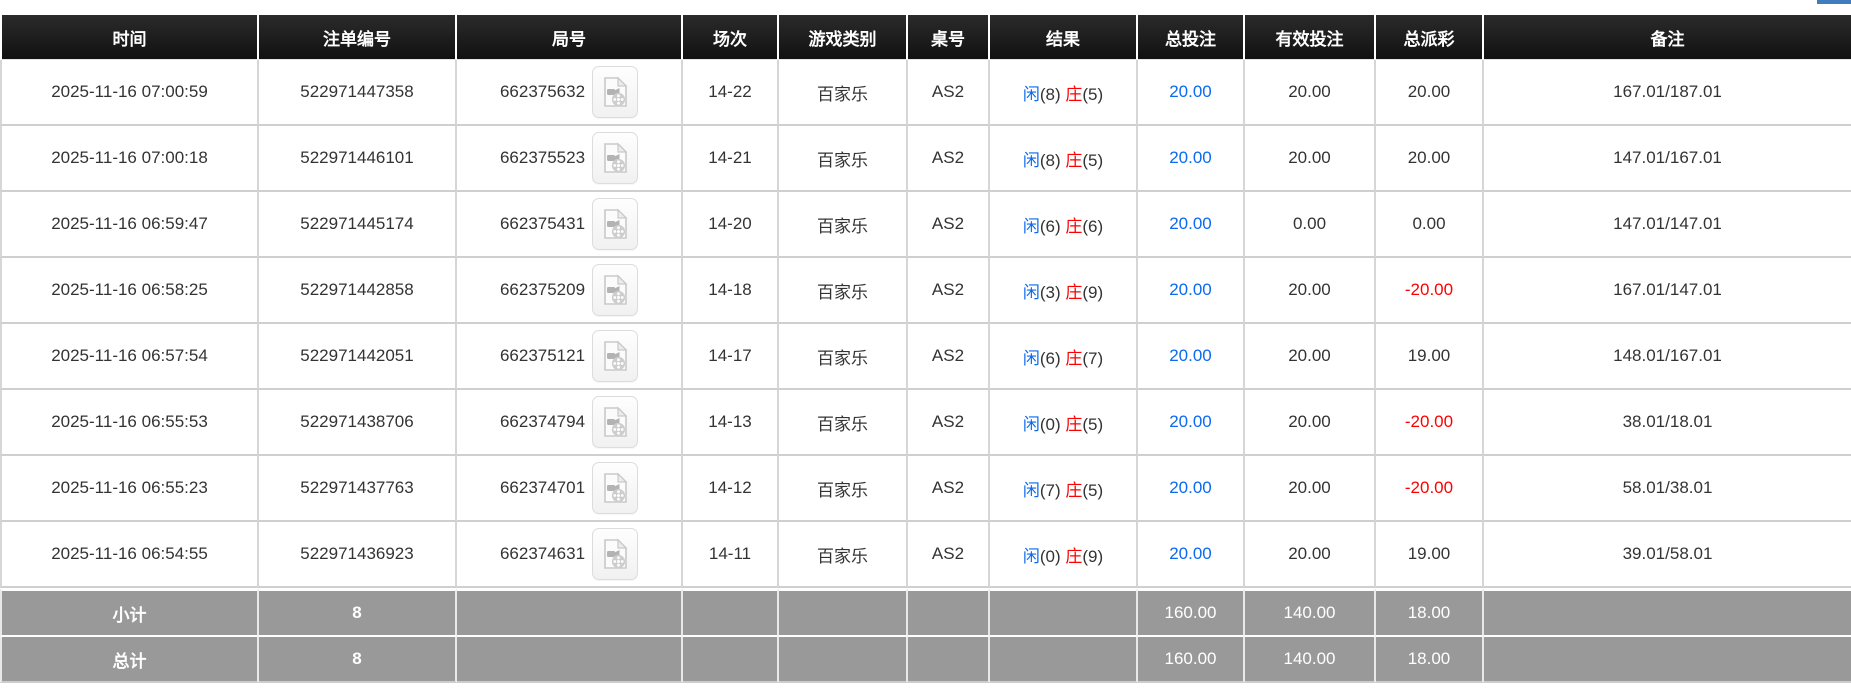  What do you see at coordinates (570, 489) in the screenshot?
I see `round-cell: 662374701` at bounding box center [570, 489].